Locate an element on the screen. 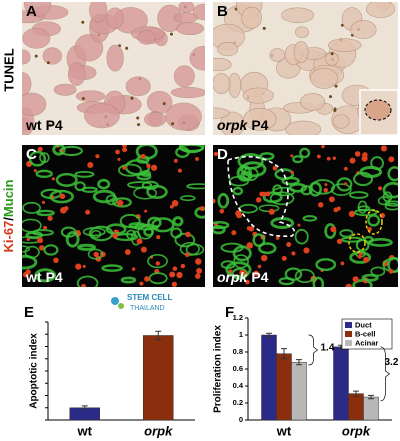 The height and width of the screenshot is (441, 400). micrograph is located at coordinates (113, 216).